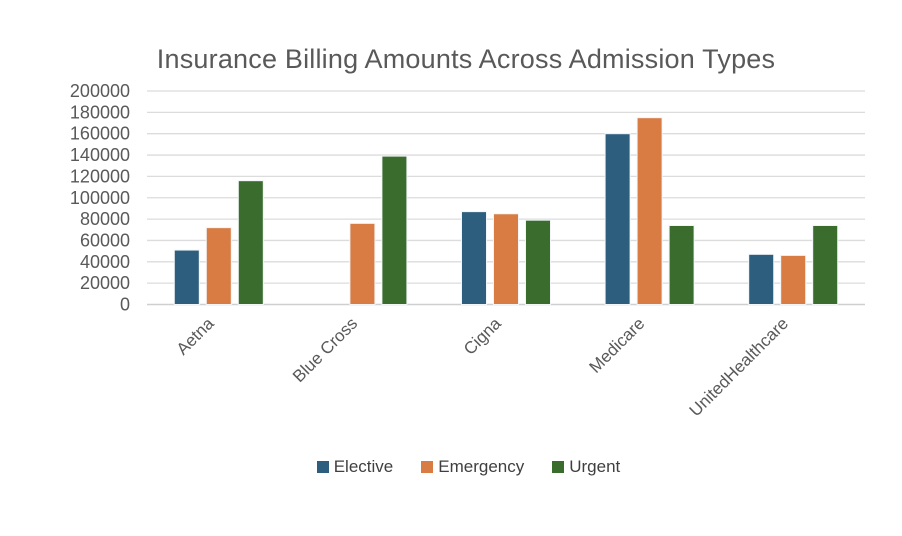 The image size is (902, 536). Describe the element at coordinates (761, 279) in the screenshot. I see `bar-elective-unitedhealthcare` at that location.